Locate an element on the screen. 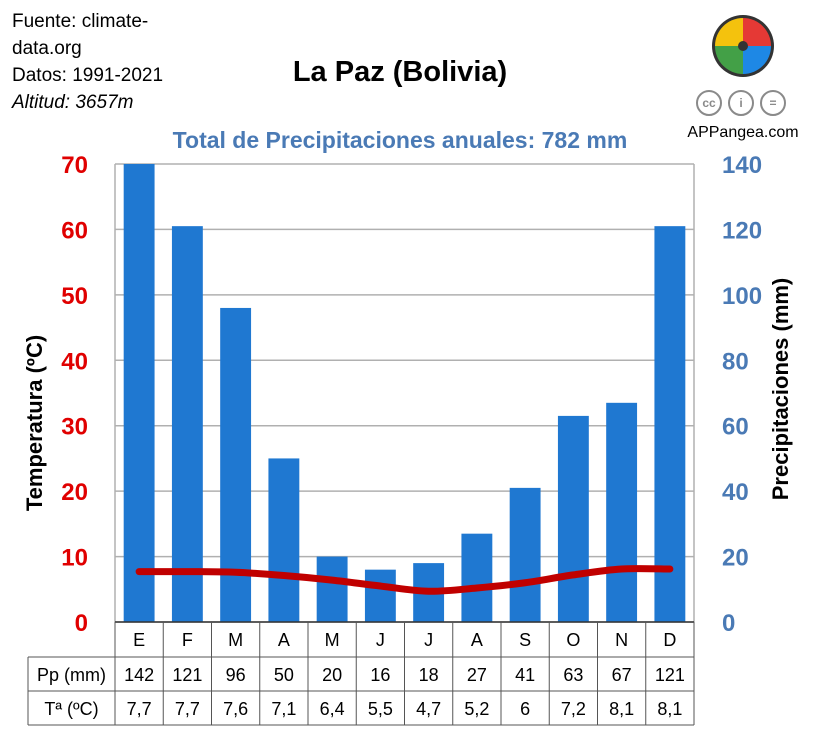 The width and height of the screenshot is (817, 745). table-cell: 7,1 is located at coordinates (283, 709).